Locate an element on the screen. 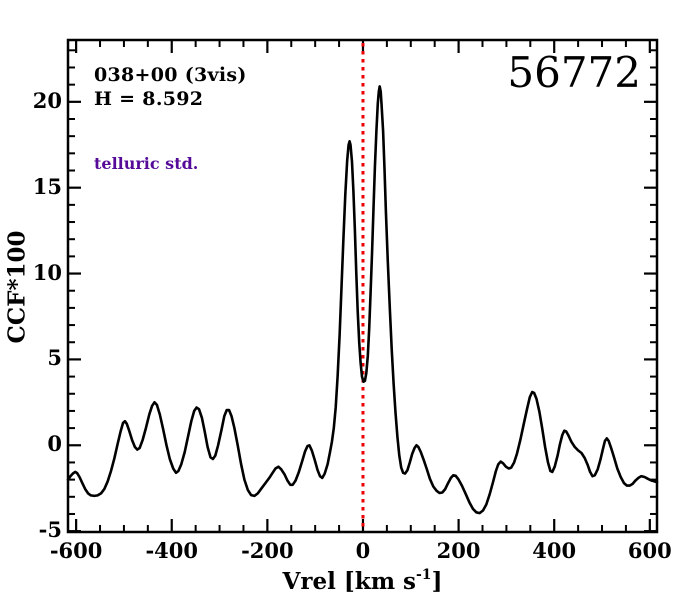  x-tick-label: 200 is located at coordinates (458, 550).